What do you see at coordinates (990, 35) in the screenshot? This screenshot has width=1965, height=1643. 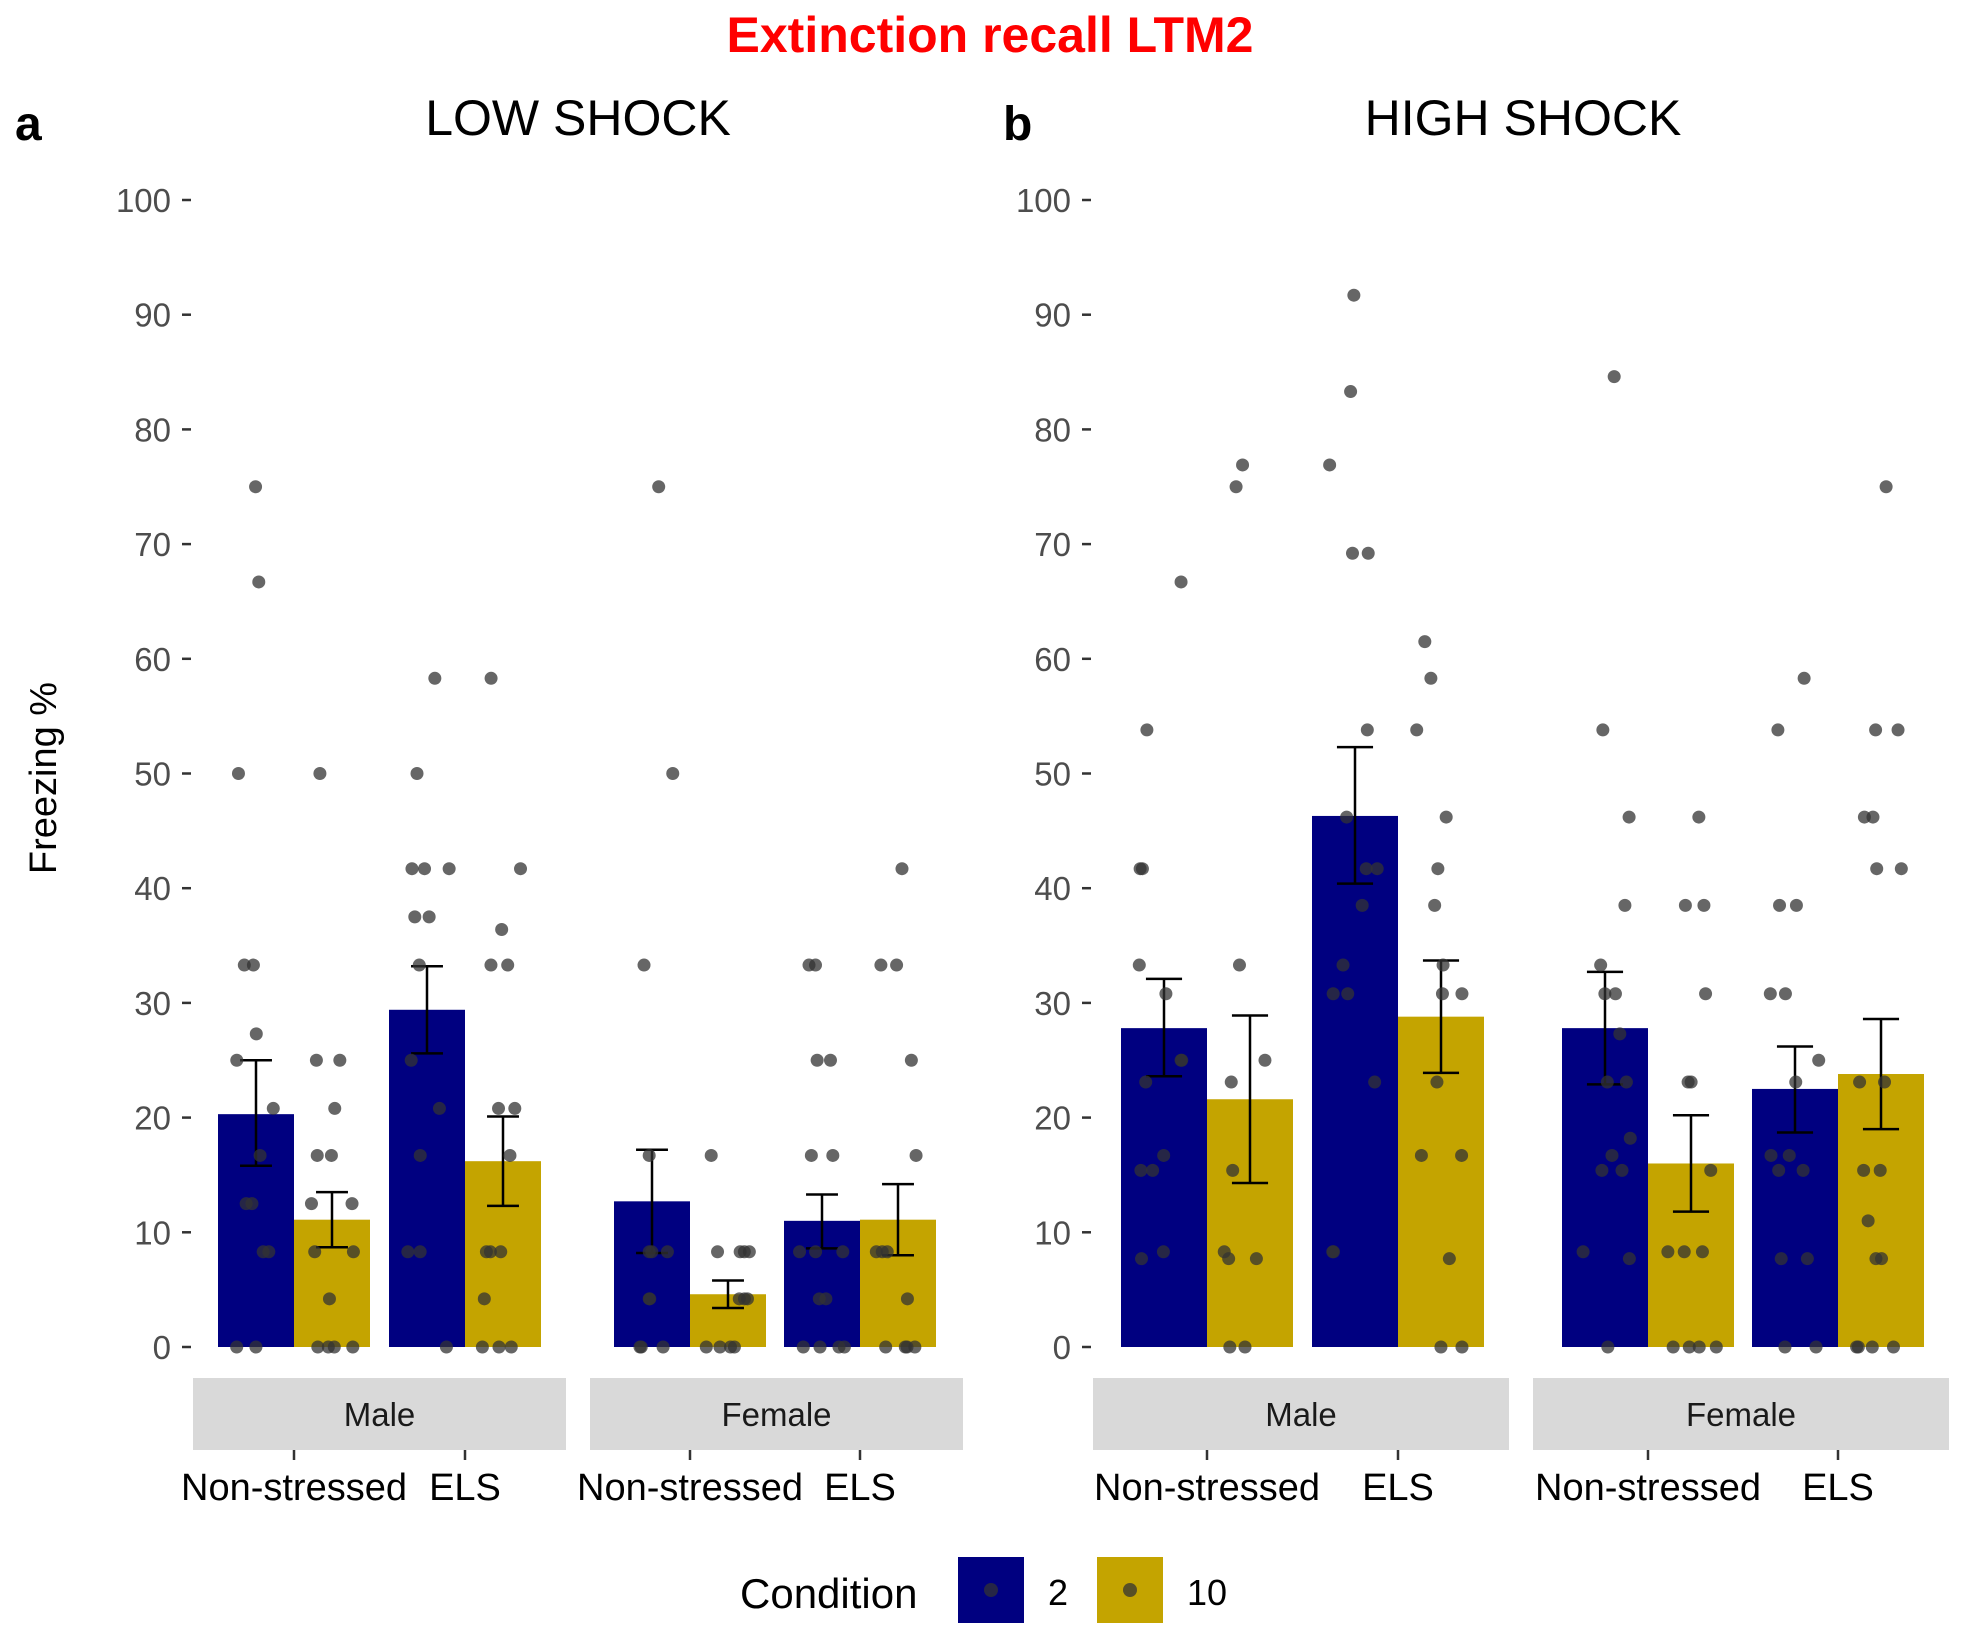 I see `figure-title: Extinction recall LTM2` at bounding box center [990, 35].